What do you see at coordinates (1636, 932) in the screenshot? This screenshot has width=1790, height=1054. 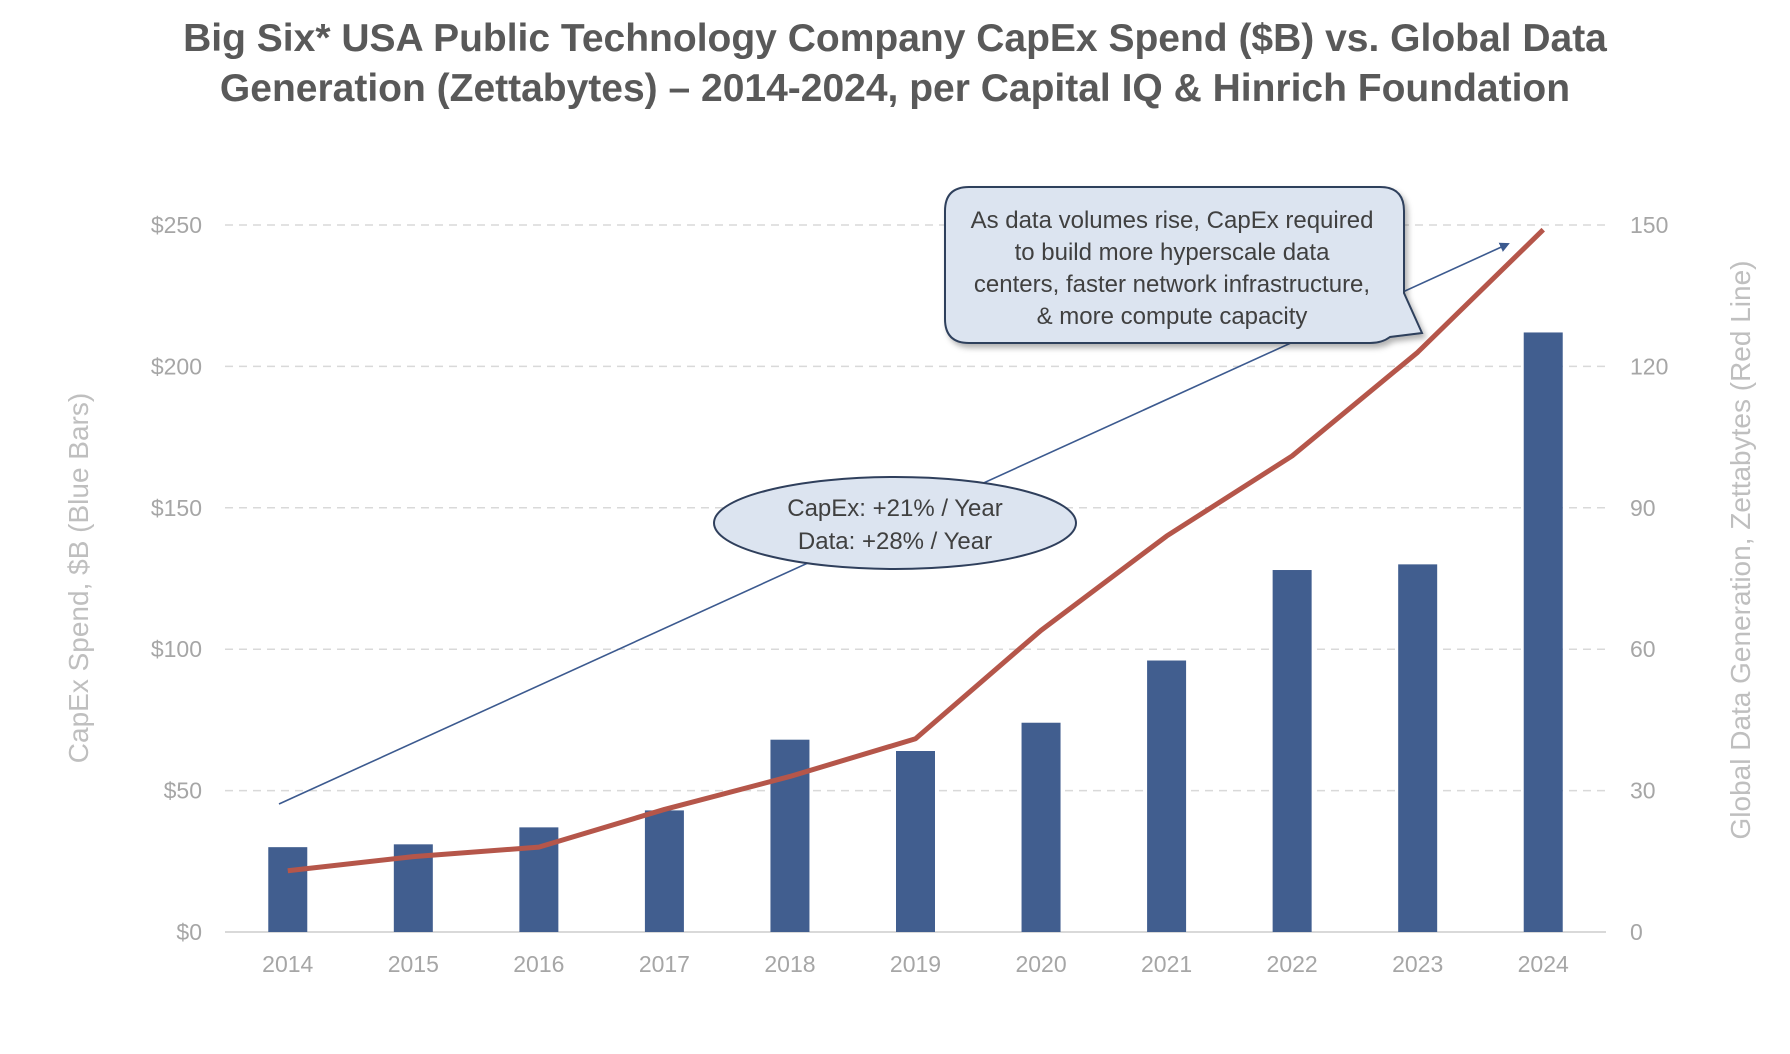 I see `right-tick-label: 0` at bounding box center [1636, 932].